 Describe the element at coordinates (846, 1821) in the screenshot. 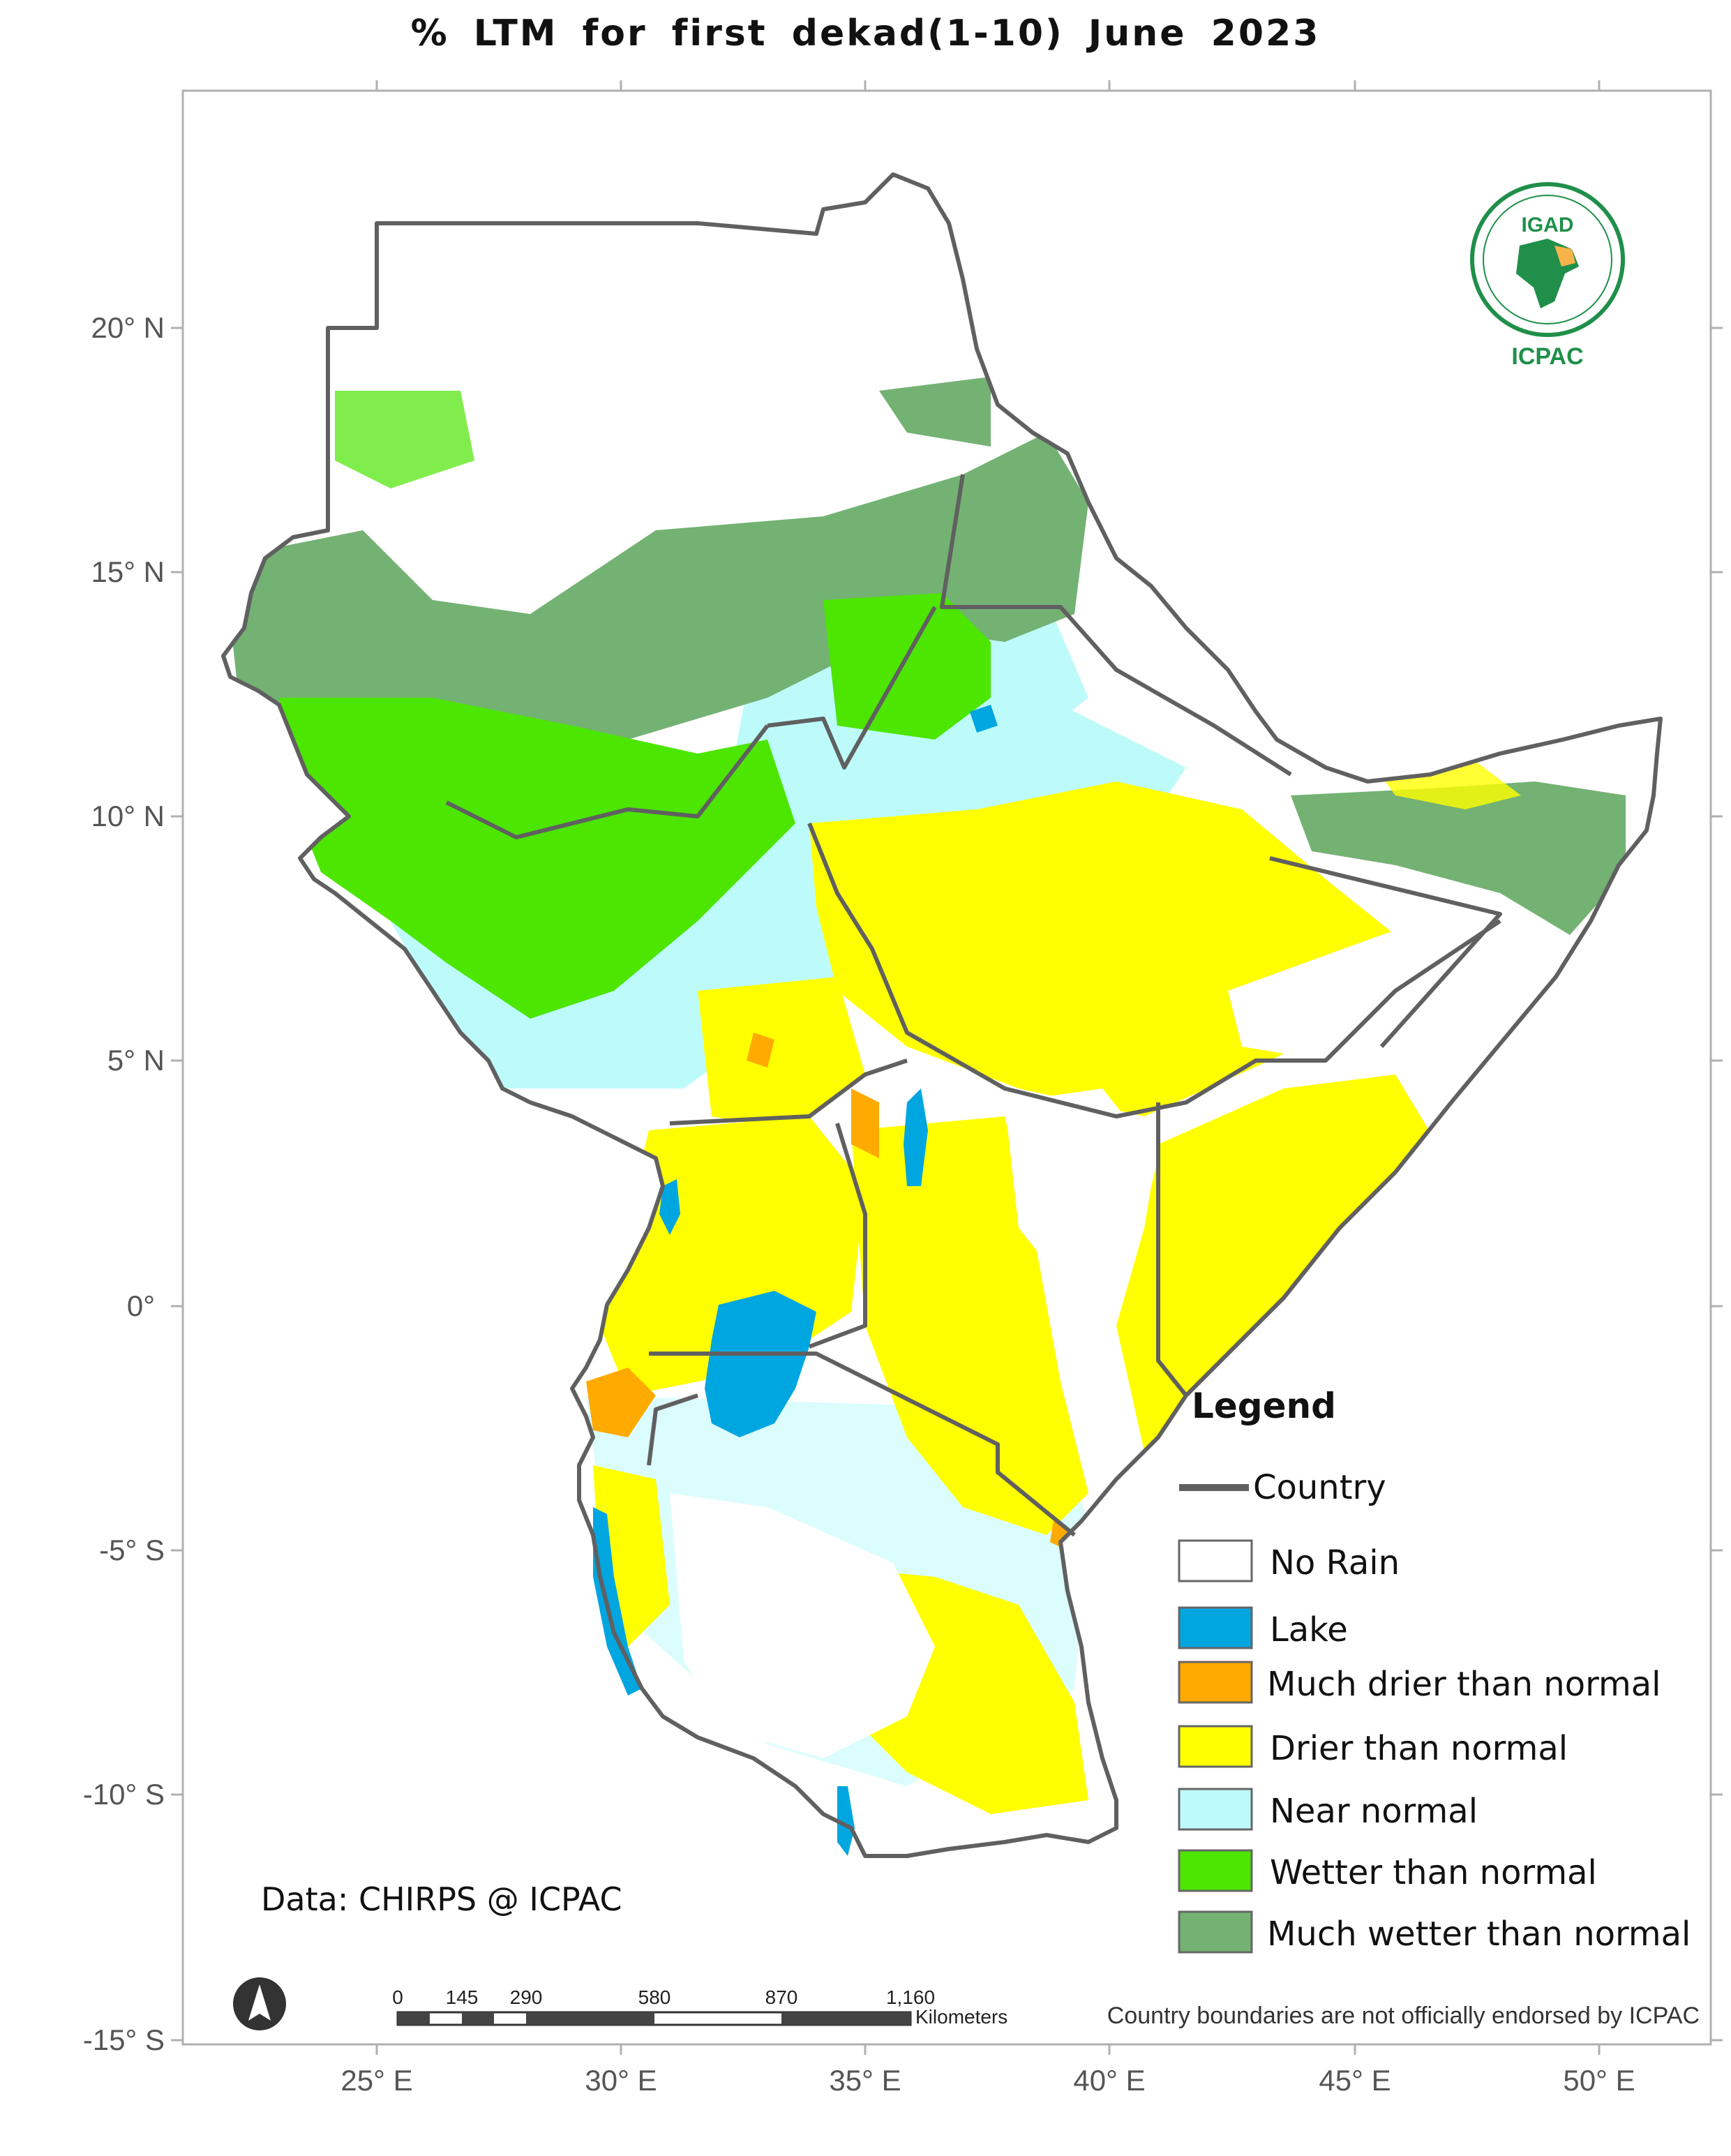

I see `lake-malawi` at that location.